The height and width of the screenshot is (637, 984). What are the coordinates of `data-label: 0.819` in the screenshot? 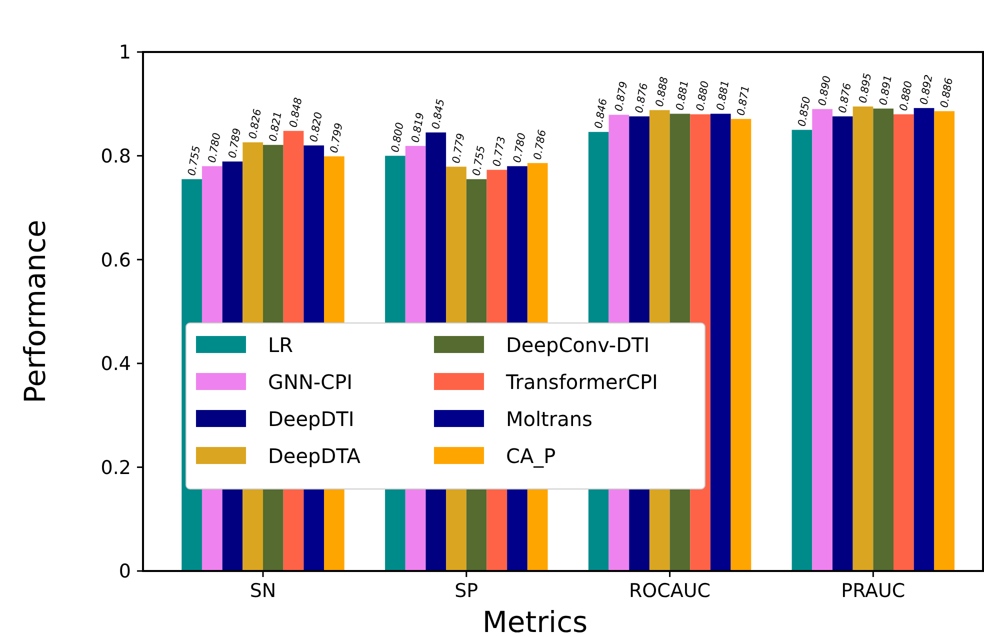 It's located at (418, 127).